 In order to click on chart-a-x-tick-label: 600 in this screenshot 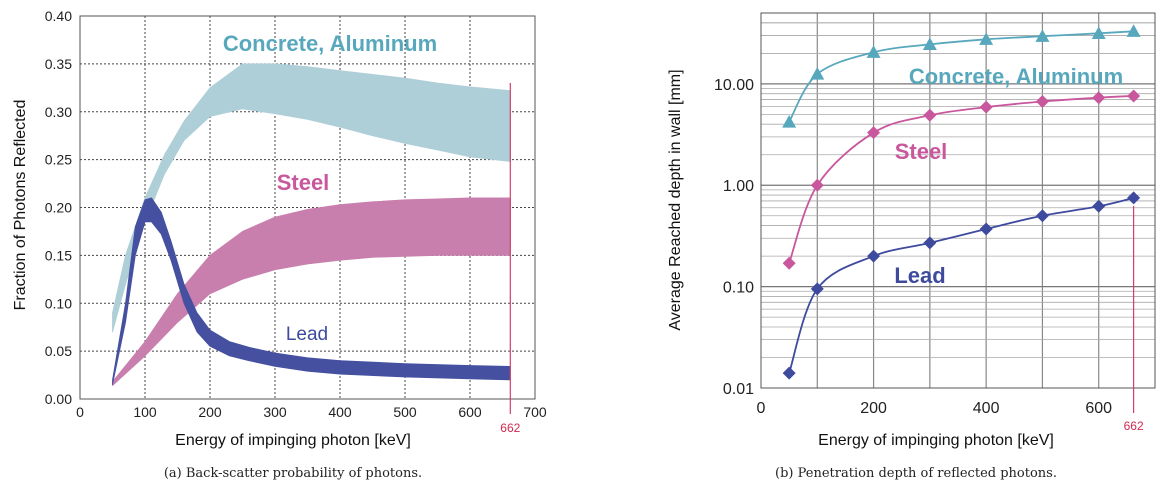, I will do `click(470, 412)`.